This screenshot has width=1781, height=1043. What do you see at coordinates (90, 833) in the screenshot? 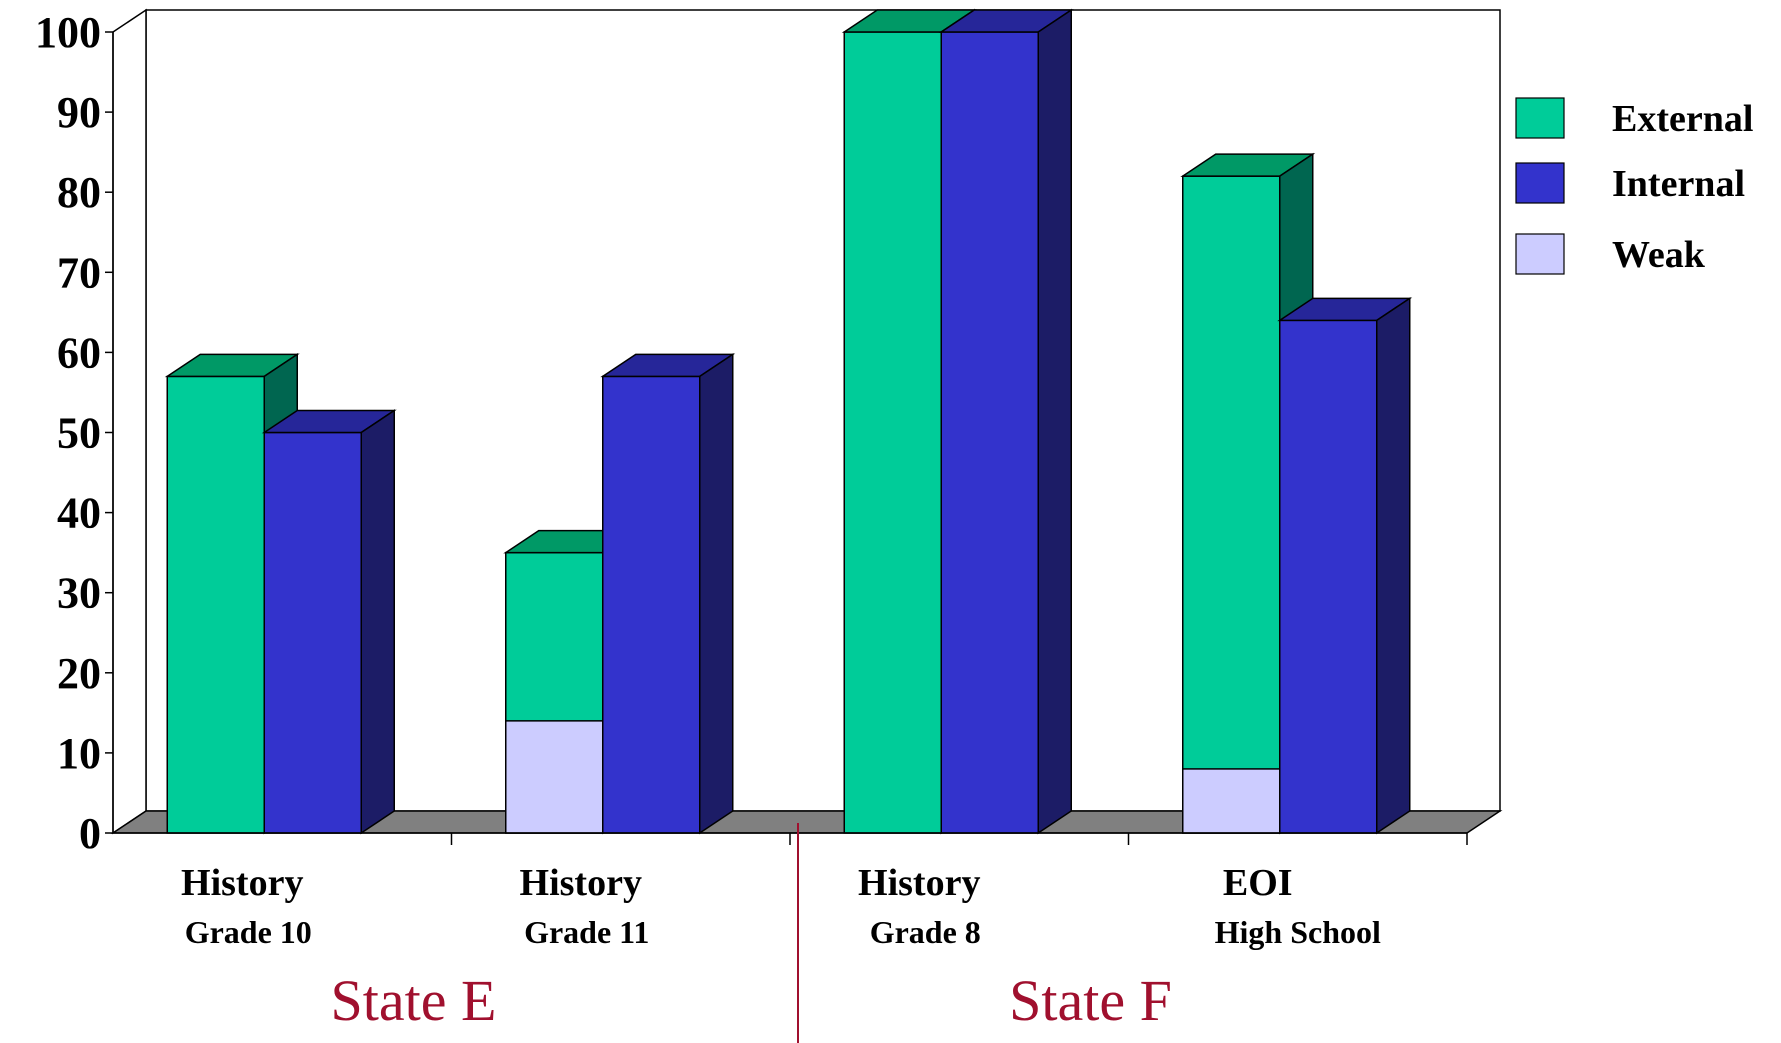
I see `y-tick-label: 0` at bounding box center [90, 833].